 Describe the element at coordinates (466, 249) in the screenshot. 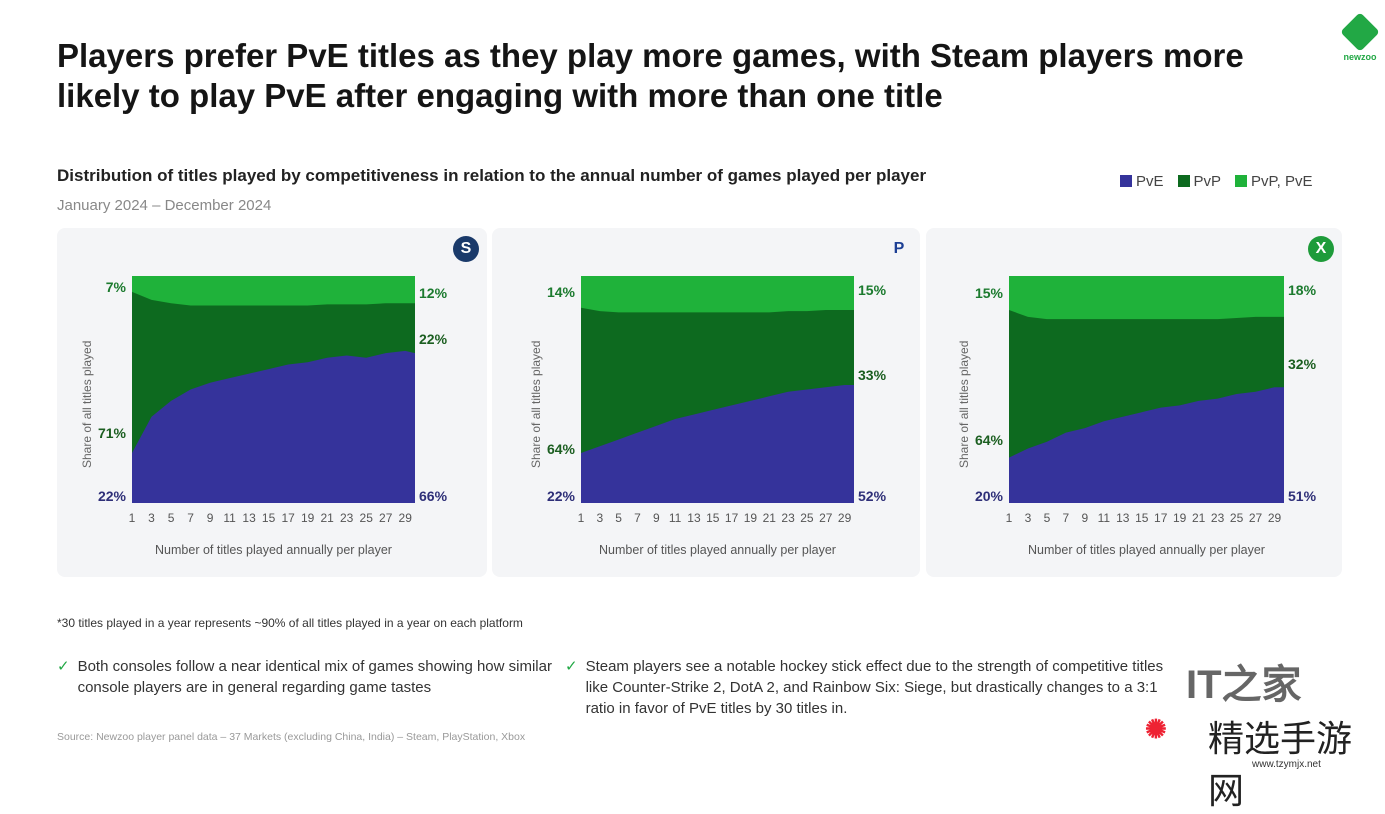

I see `steam-icon: S` at that location.